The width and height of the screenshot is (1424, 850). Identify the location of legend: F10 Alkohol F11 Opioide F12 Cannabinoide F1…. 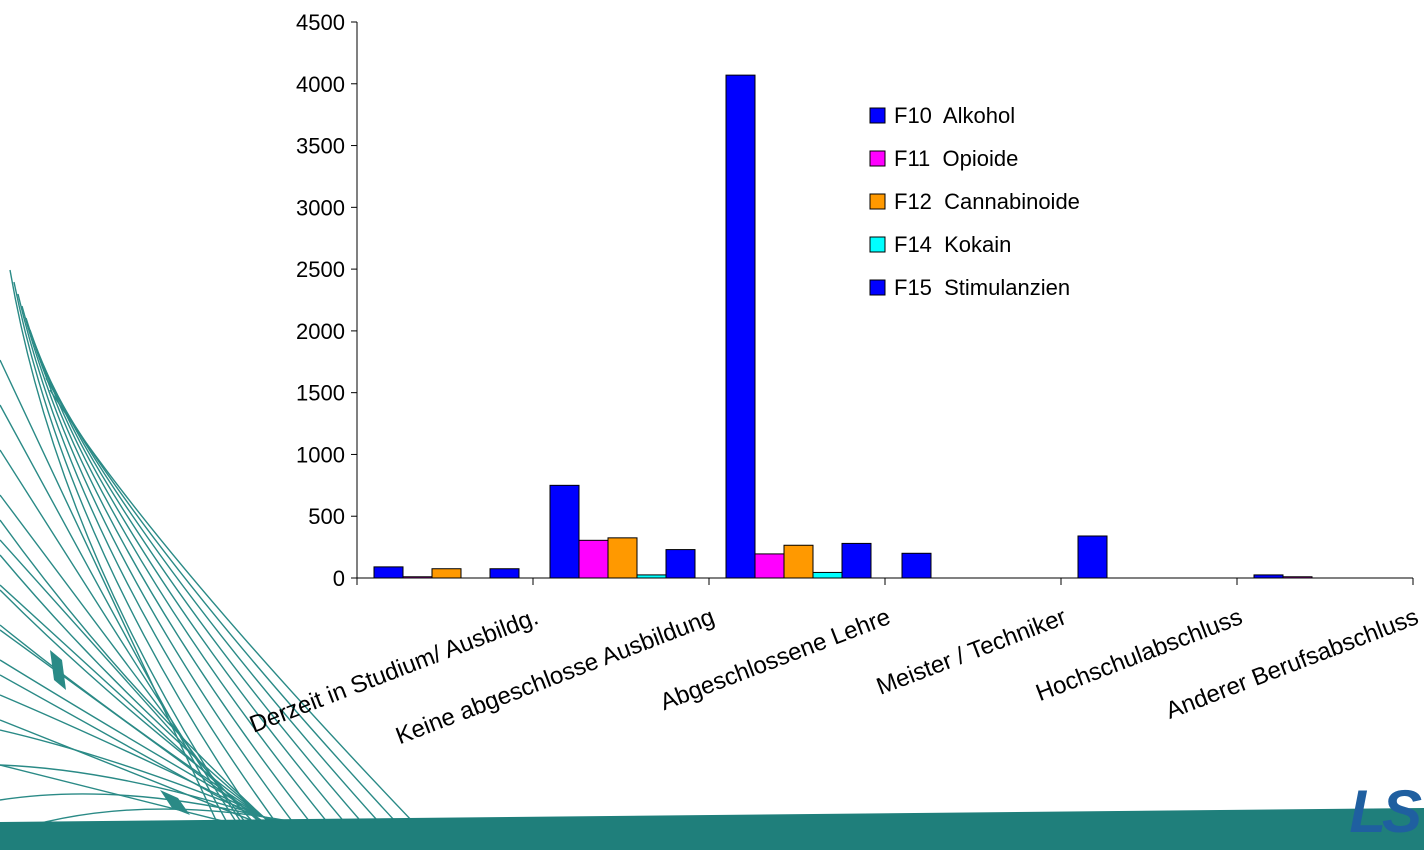
(974, 201).